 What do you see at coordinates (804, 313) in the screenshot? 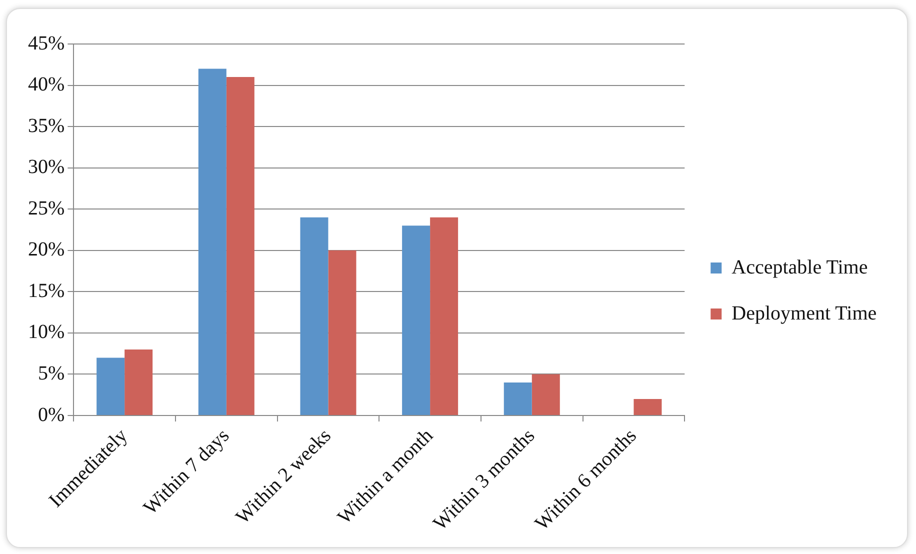
I see `legend-label: Deployment Time` at bounding box center [804, 313].